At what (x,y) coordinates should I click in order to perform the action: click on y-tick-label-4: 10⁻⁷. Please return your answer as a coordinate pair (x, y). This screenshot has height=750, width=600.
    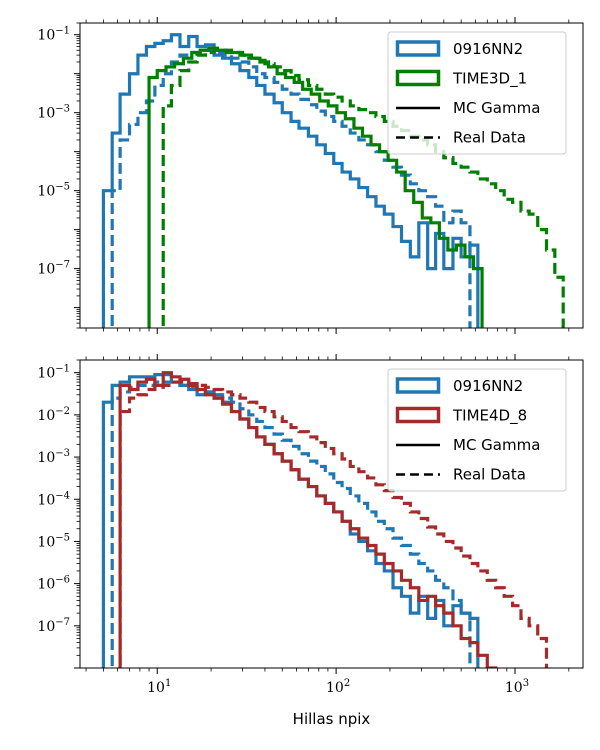
    Looking at the image, I should click on (53, 269).